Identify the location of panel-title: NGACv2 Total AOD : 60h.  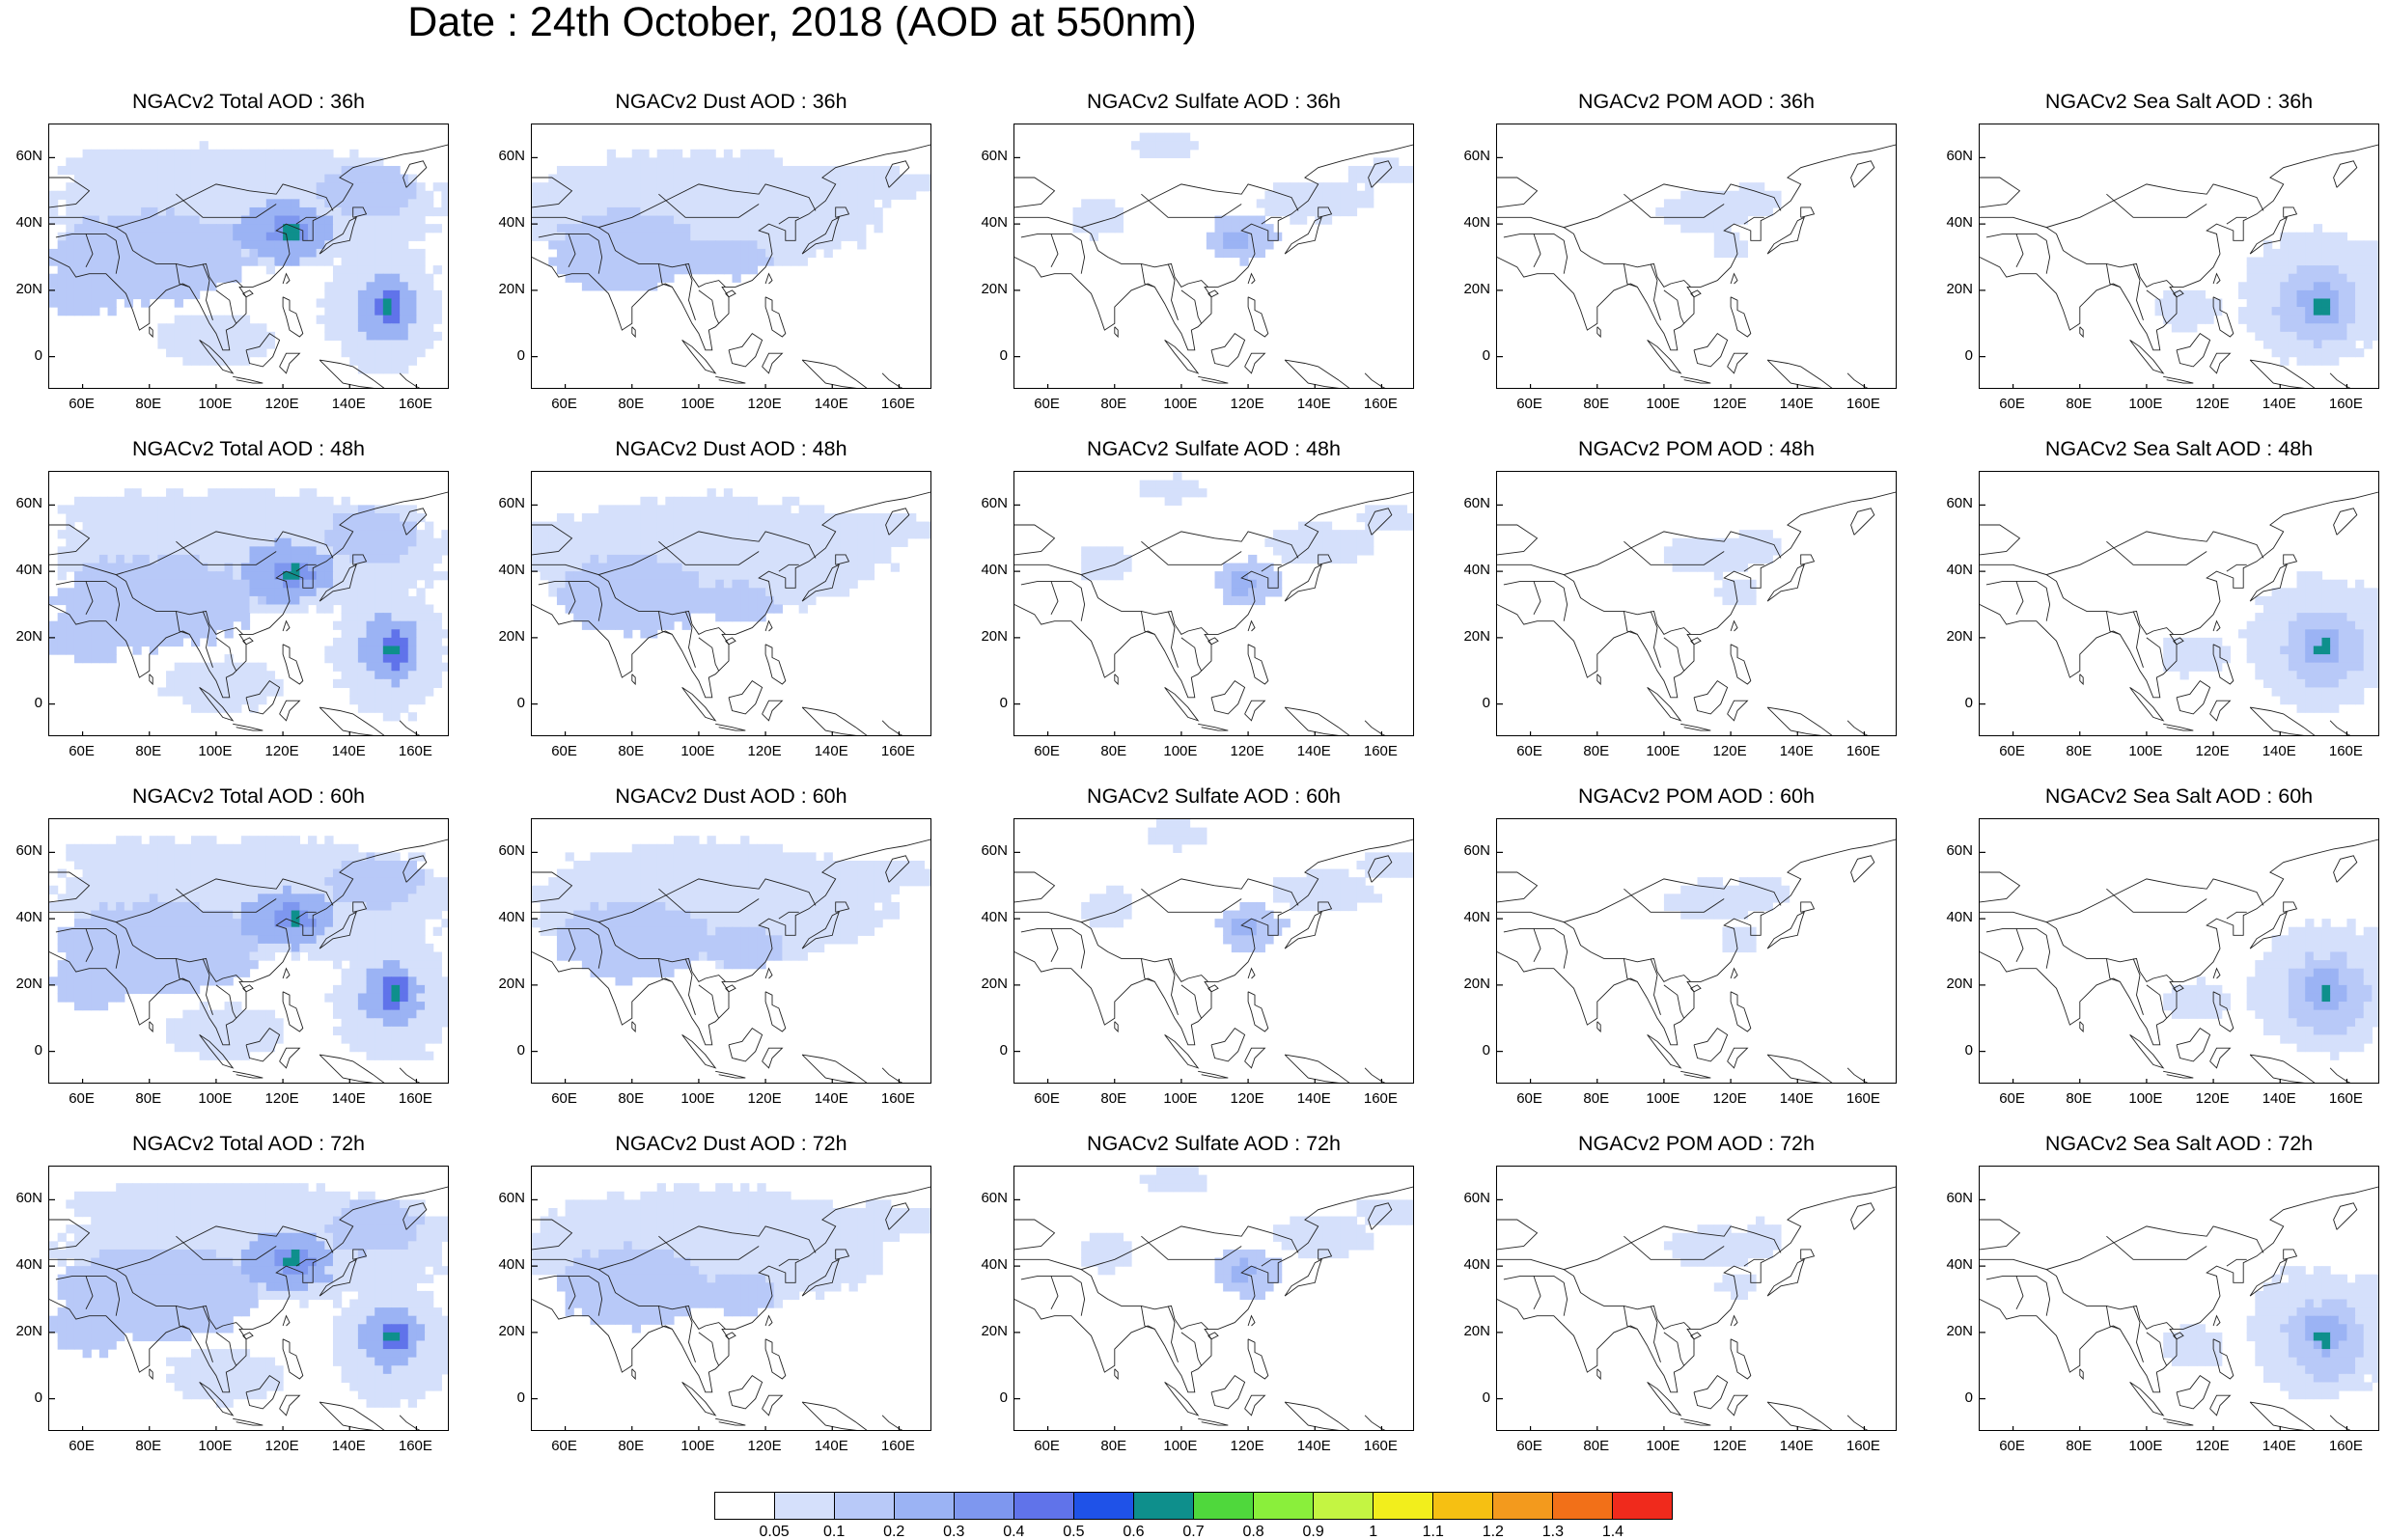
(248, 796).